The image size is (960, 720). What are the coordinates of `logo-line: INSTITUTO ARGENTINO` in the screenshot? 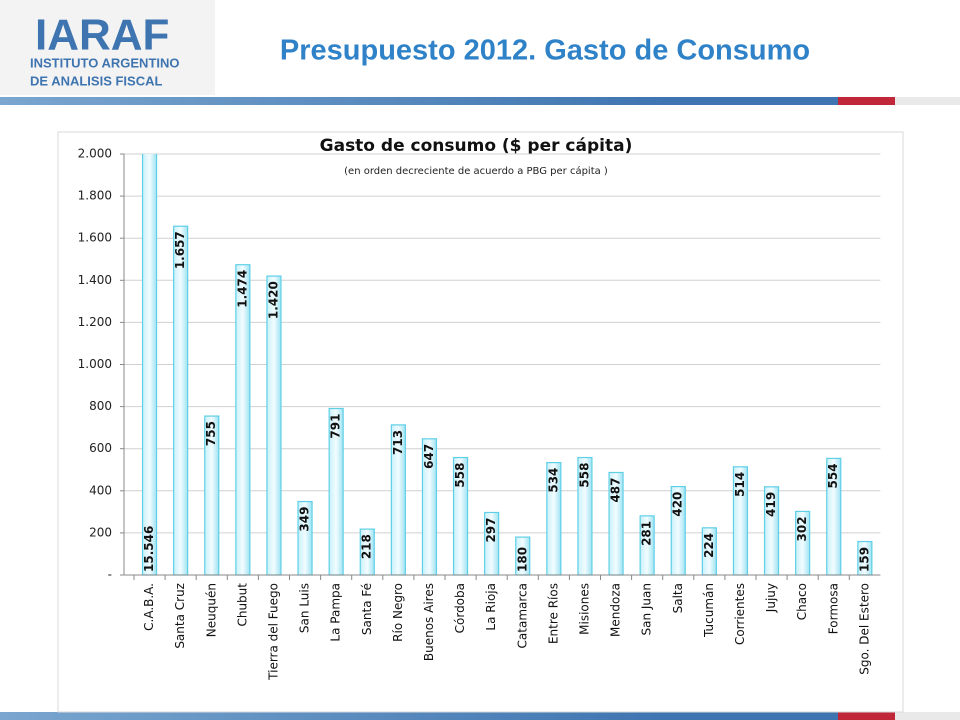 It's located at (105, 62).